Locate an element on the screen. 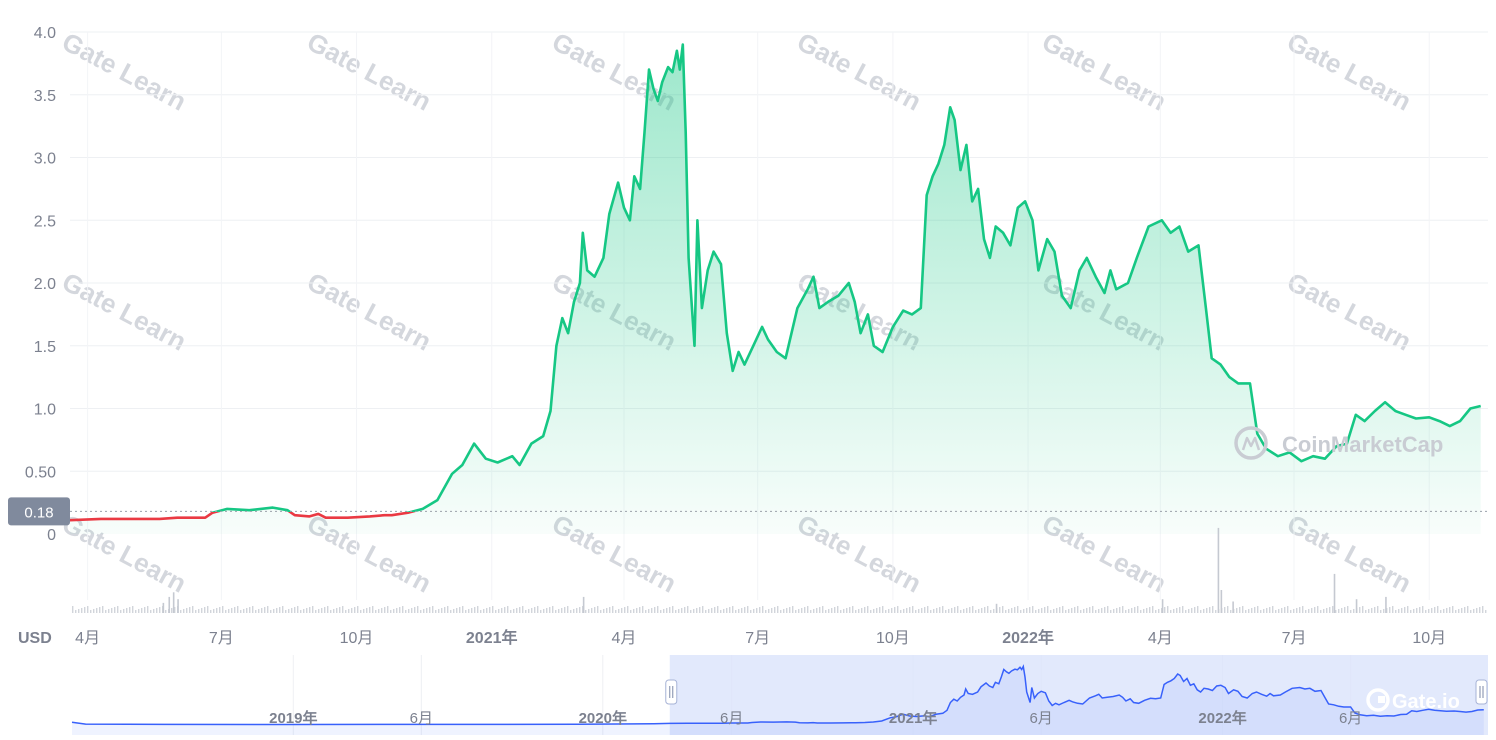 Image resolution: width=1496 pixels, height=740 pixels. navigator-selection is located at coordinates (1078, 695).